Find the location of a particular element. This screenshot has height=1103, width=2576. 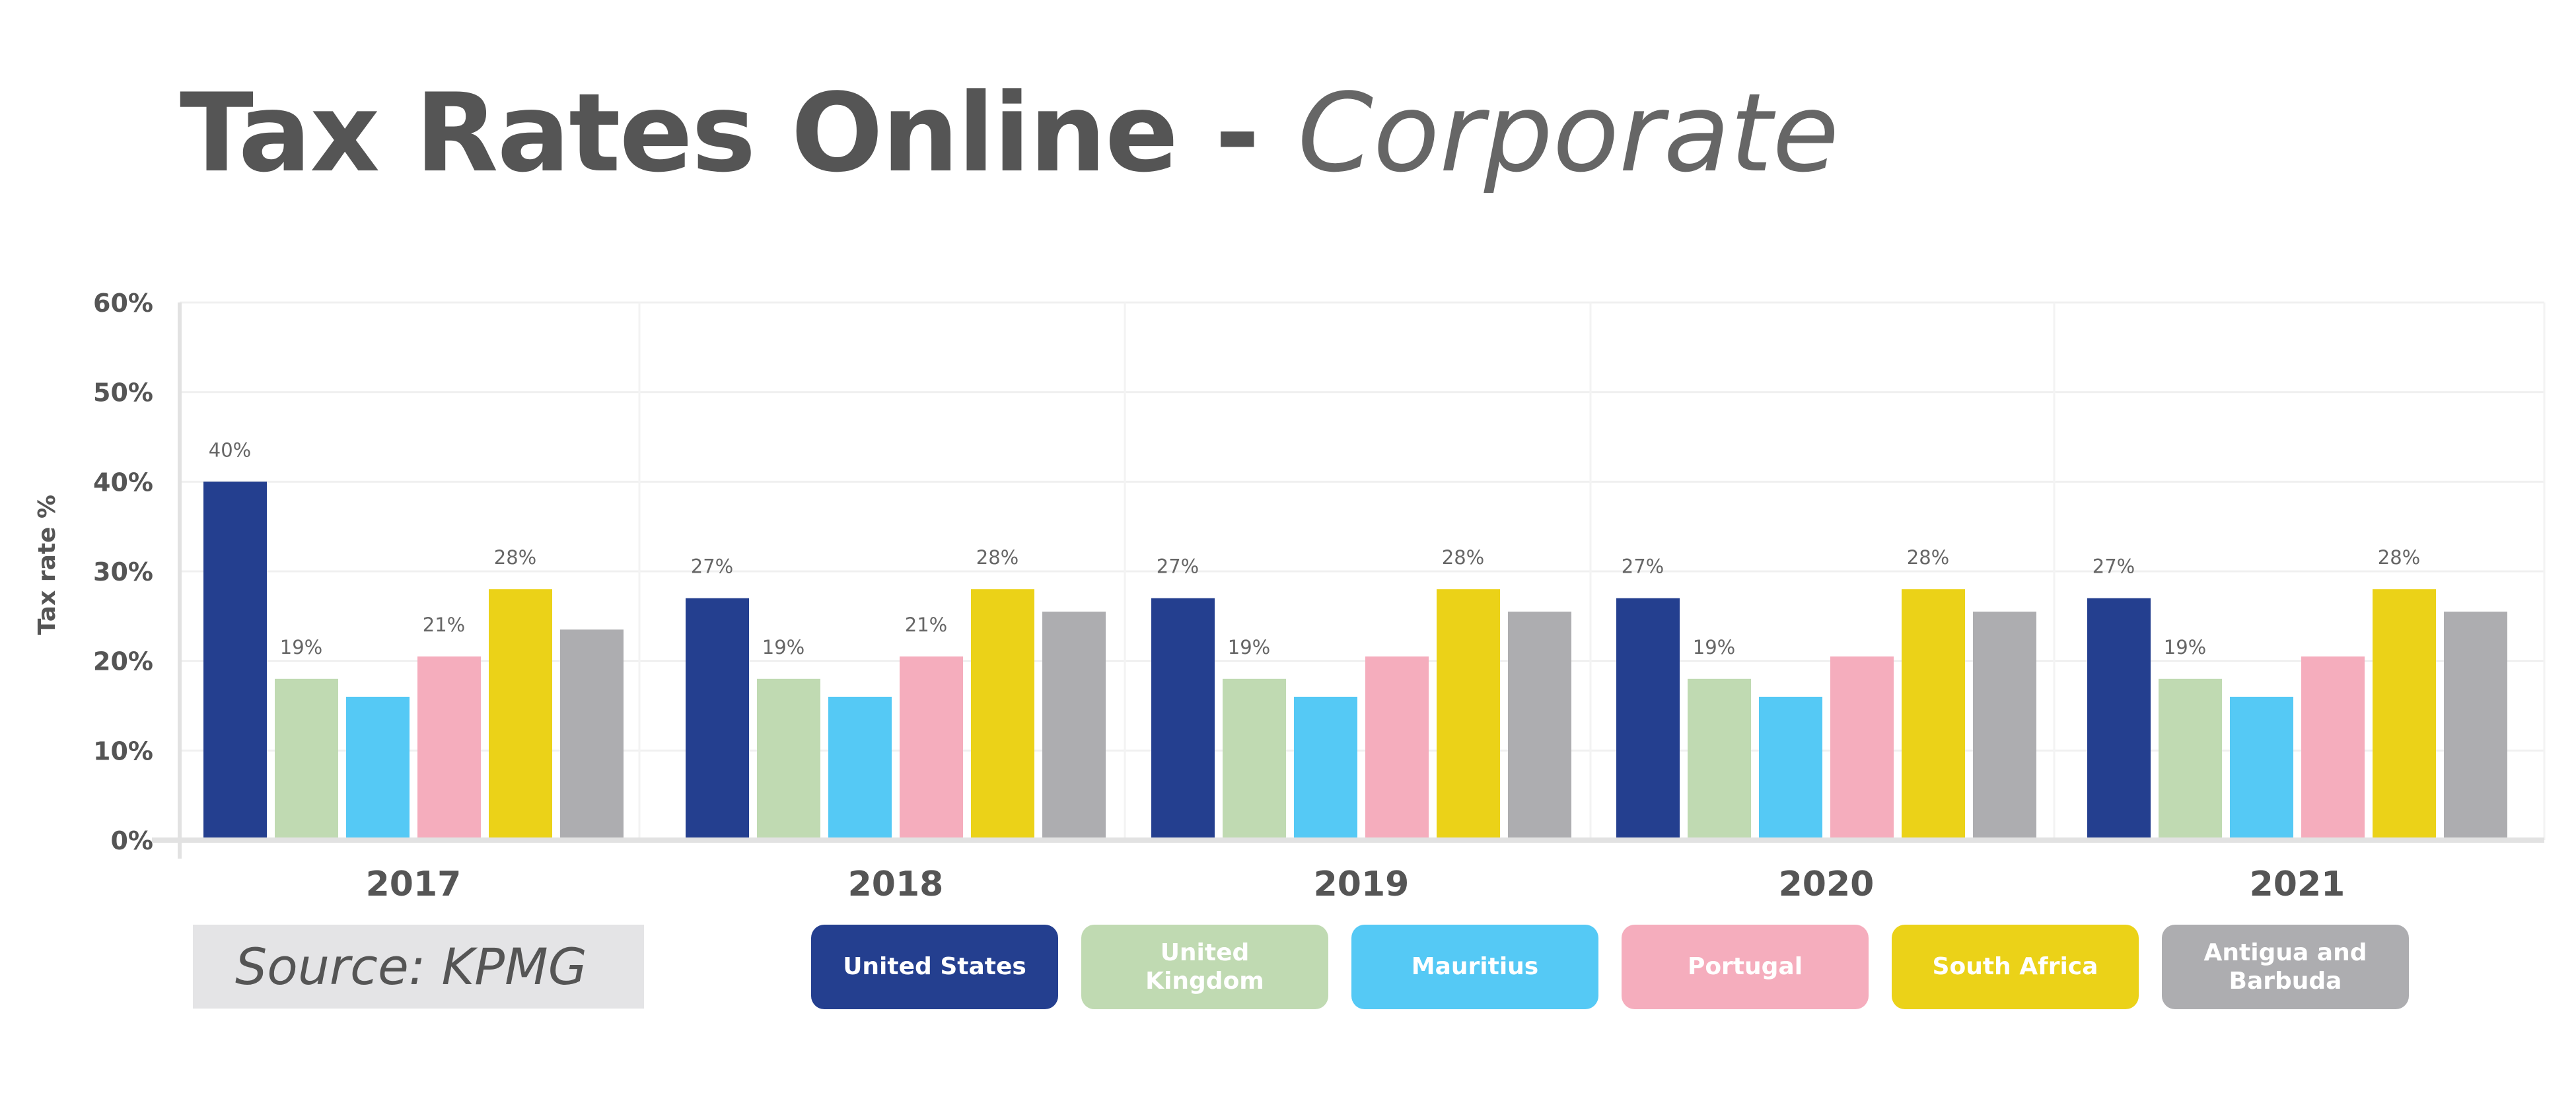

data-label: 40% is located at coordinates (230, 450).